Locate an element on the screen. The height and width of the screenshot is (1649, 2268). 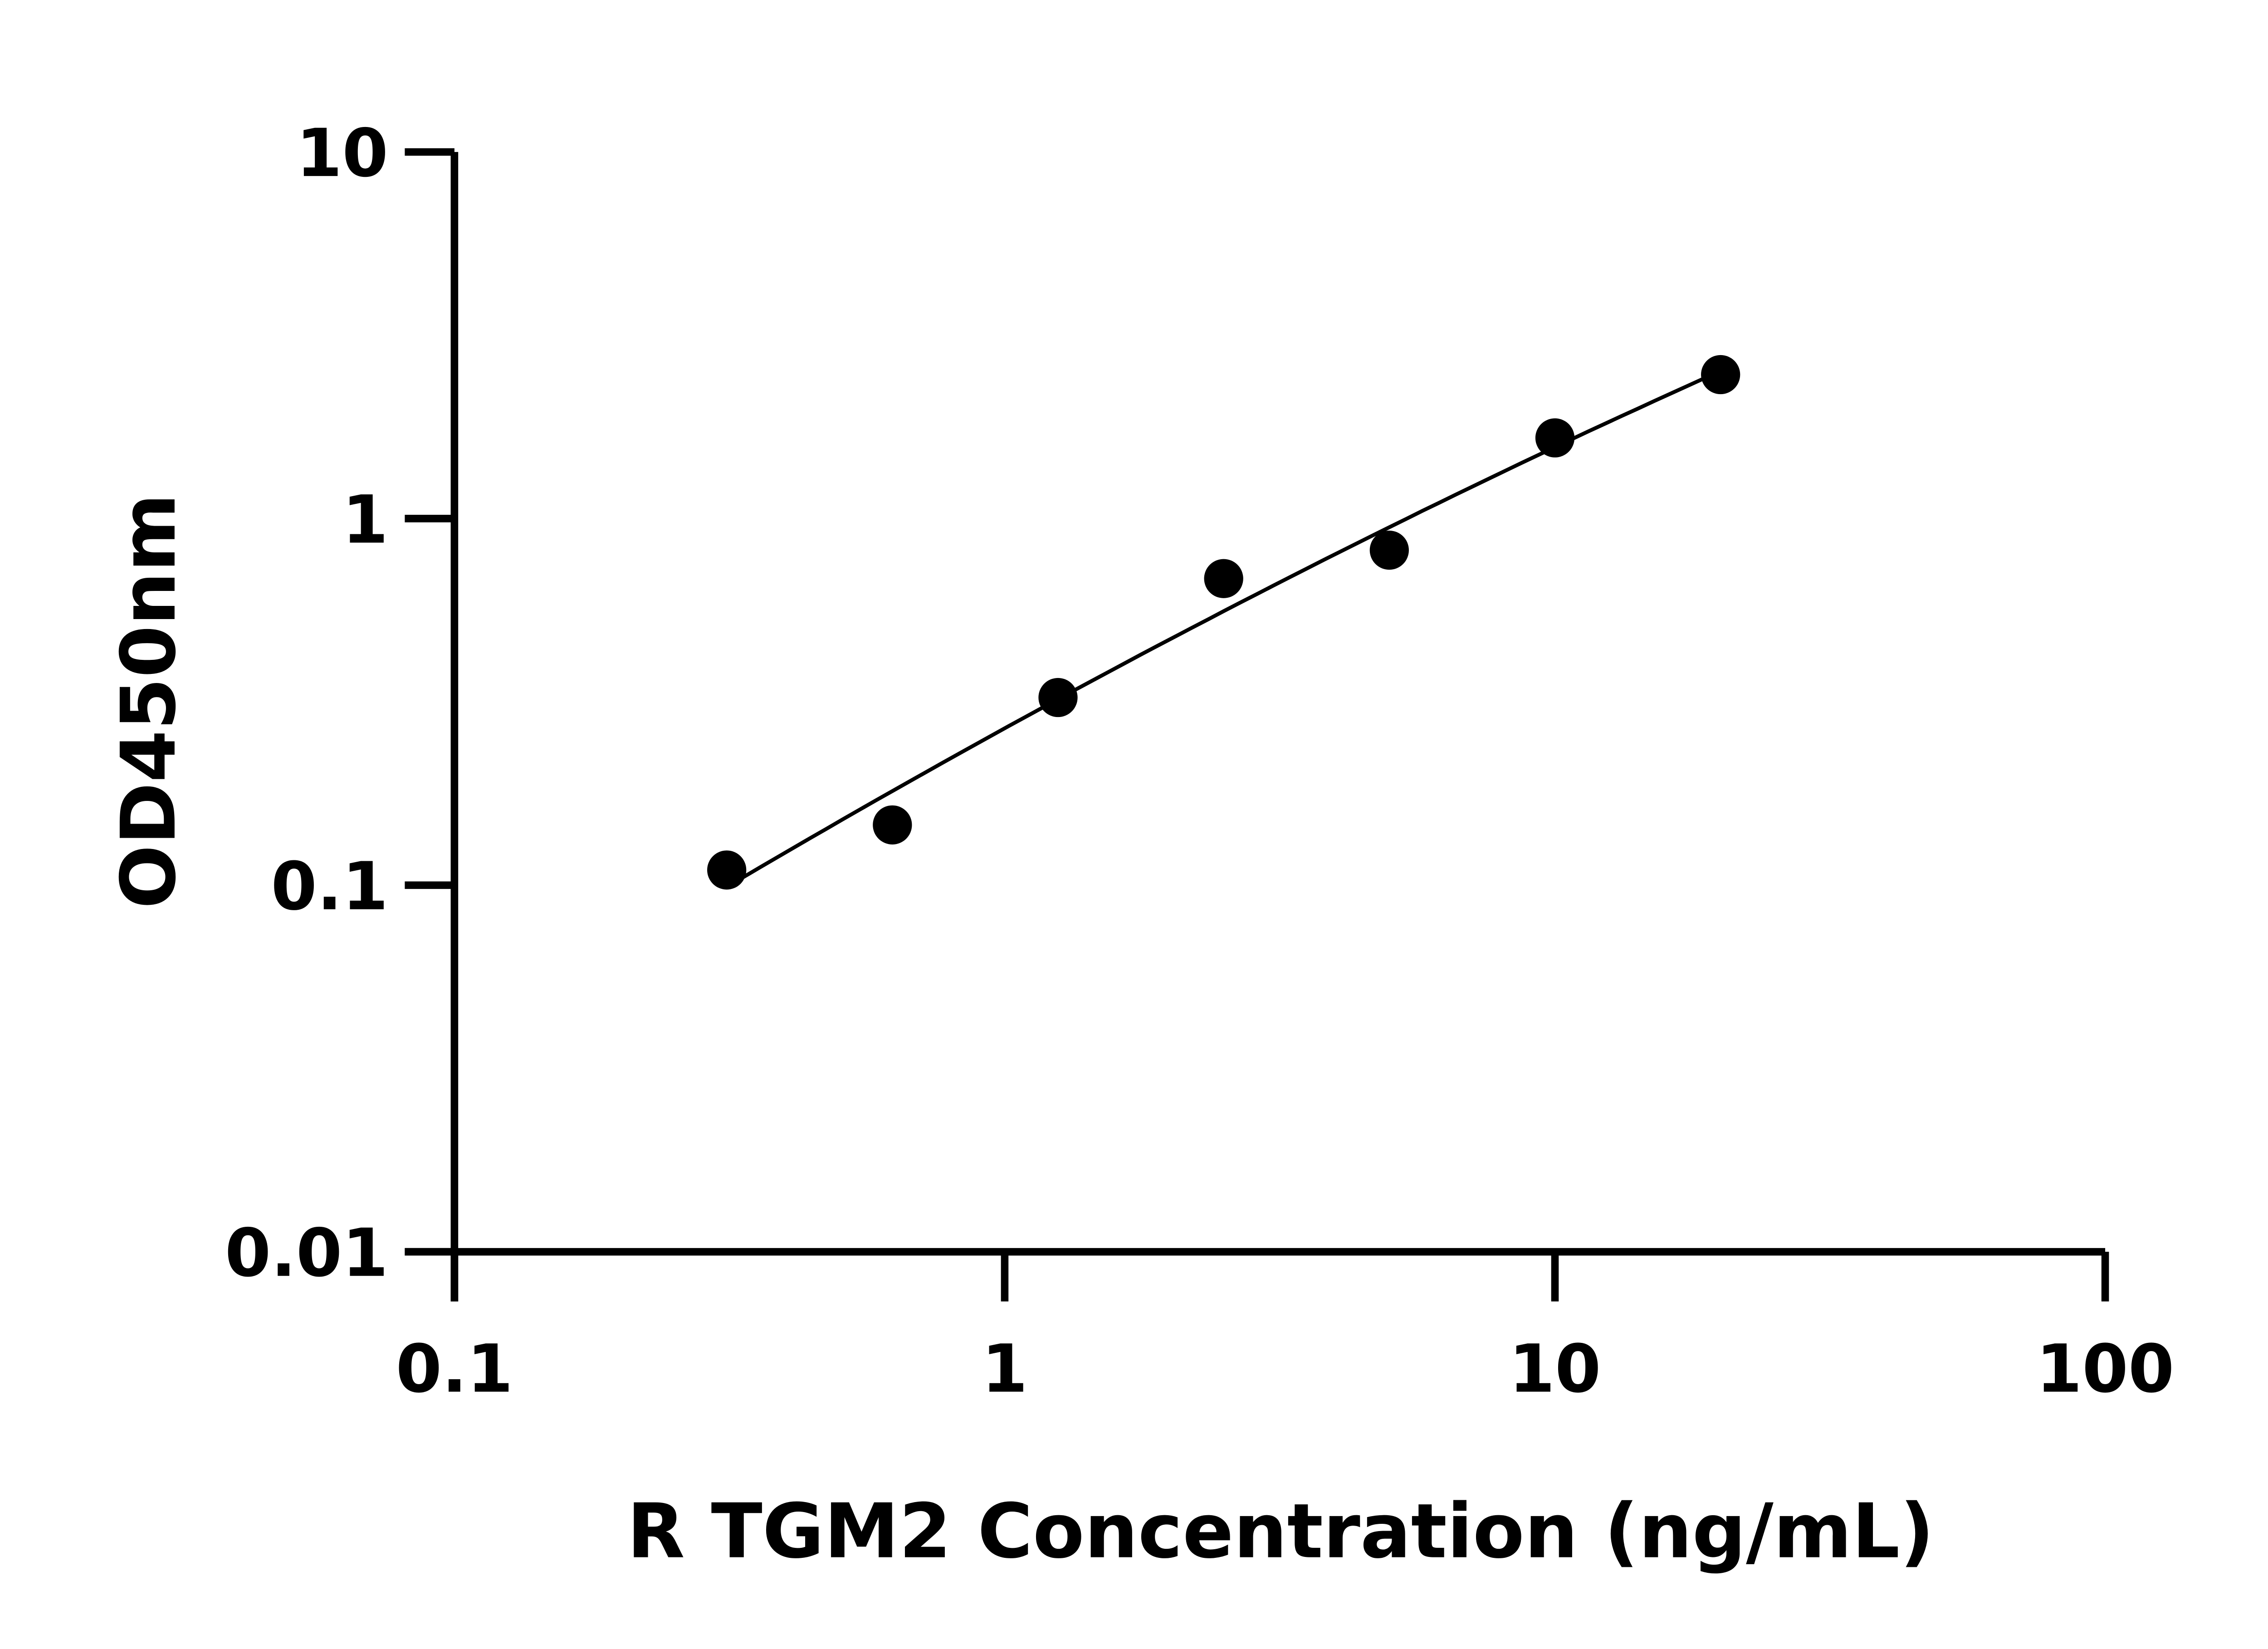
data-points is located at coordinates (1223, 623).